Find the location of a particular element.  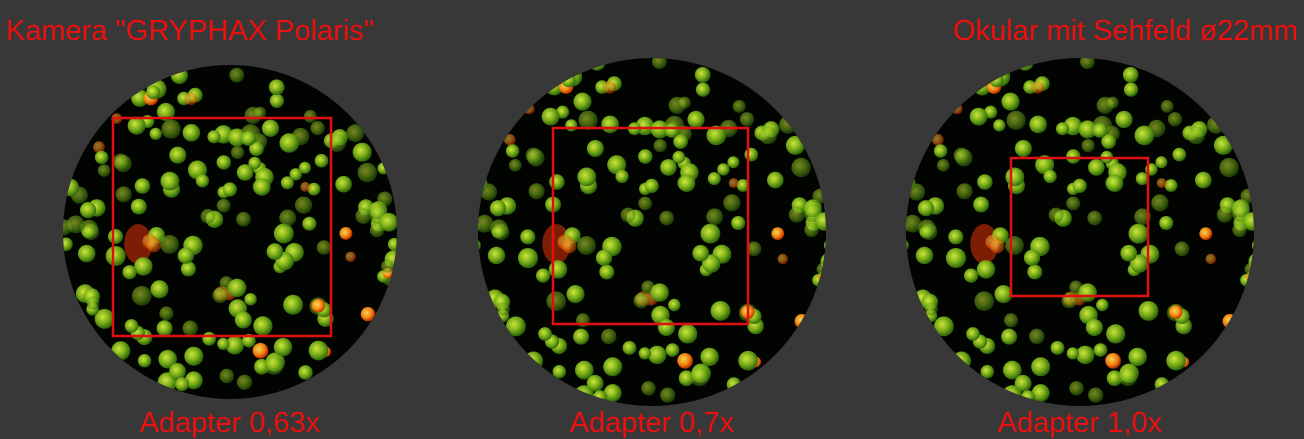

left-title: Kamera "GRYPHAX Polaris" is located at coordinates (190, 31).